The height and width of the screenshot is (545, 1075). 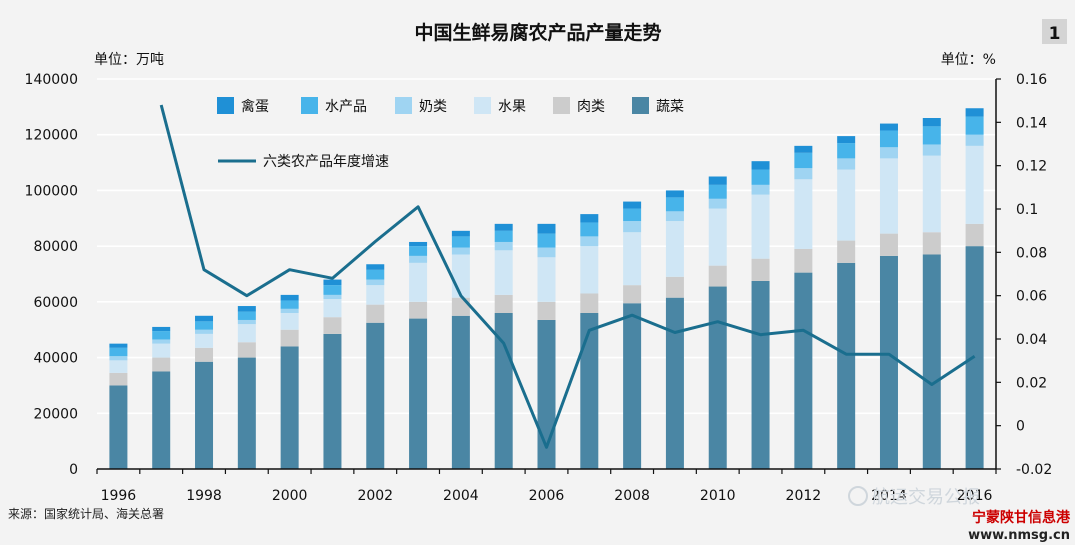 I want to click on legend-swatch-milk, so click(x=403, y=105).